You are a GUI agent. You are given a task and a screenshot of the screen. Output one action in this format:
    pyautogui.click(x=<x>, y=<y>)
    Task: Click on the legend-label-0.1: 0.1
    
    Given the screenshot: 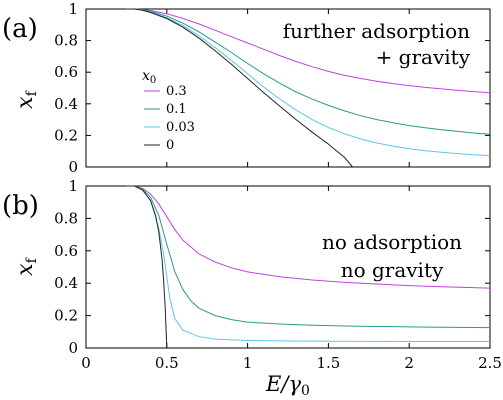 What is the action you would take?
    pyautogui.click(x=176, y=109)
    